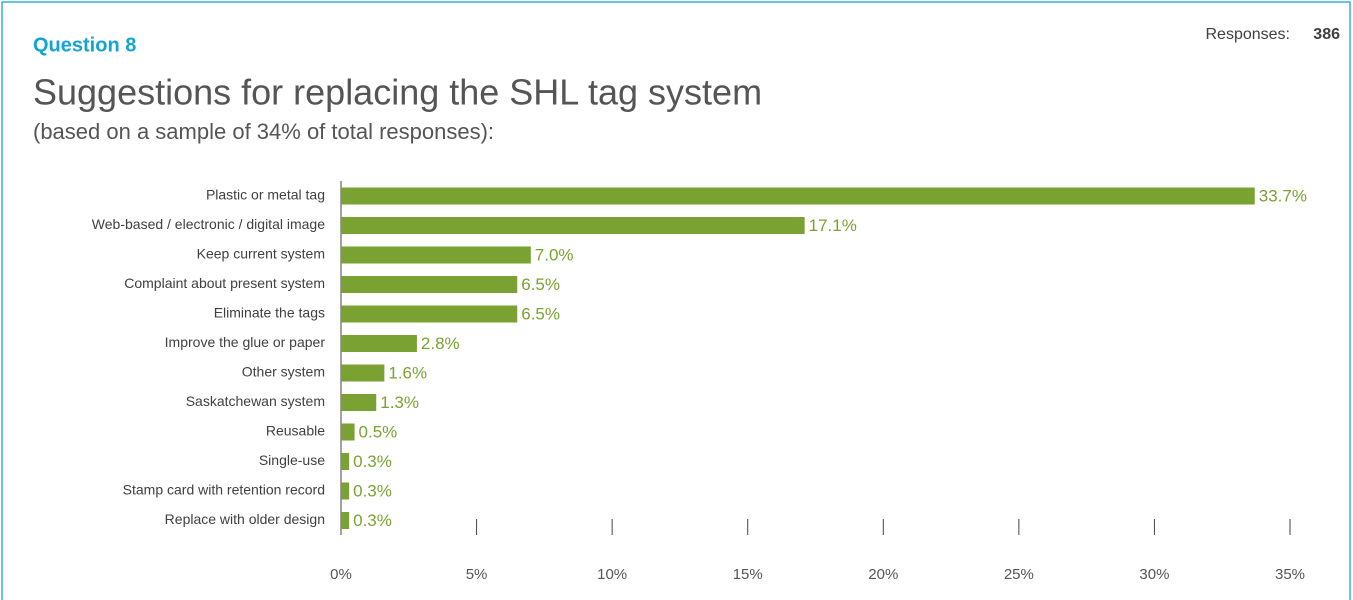 The width and height of the screenshot is (1353, 600). Describe the element at coordinates (1290, 574) in the screenshot. I see `x-tick-label: 35%` at that location.